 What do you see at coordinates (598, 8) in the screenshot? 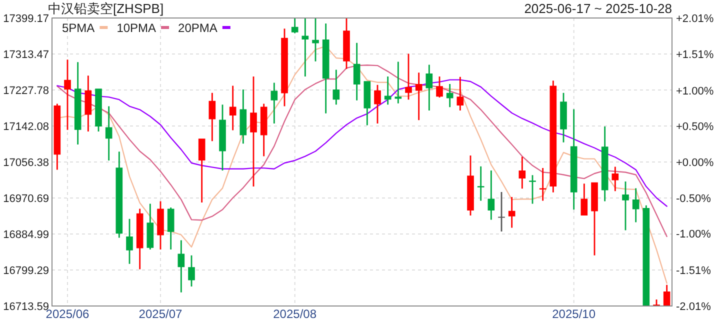
I see `chart-subtitle: 2025-06-17 ~ 2025-10-28` at bounding box center [598, 8].